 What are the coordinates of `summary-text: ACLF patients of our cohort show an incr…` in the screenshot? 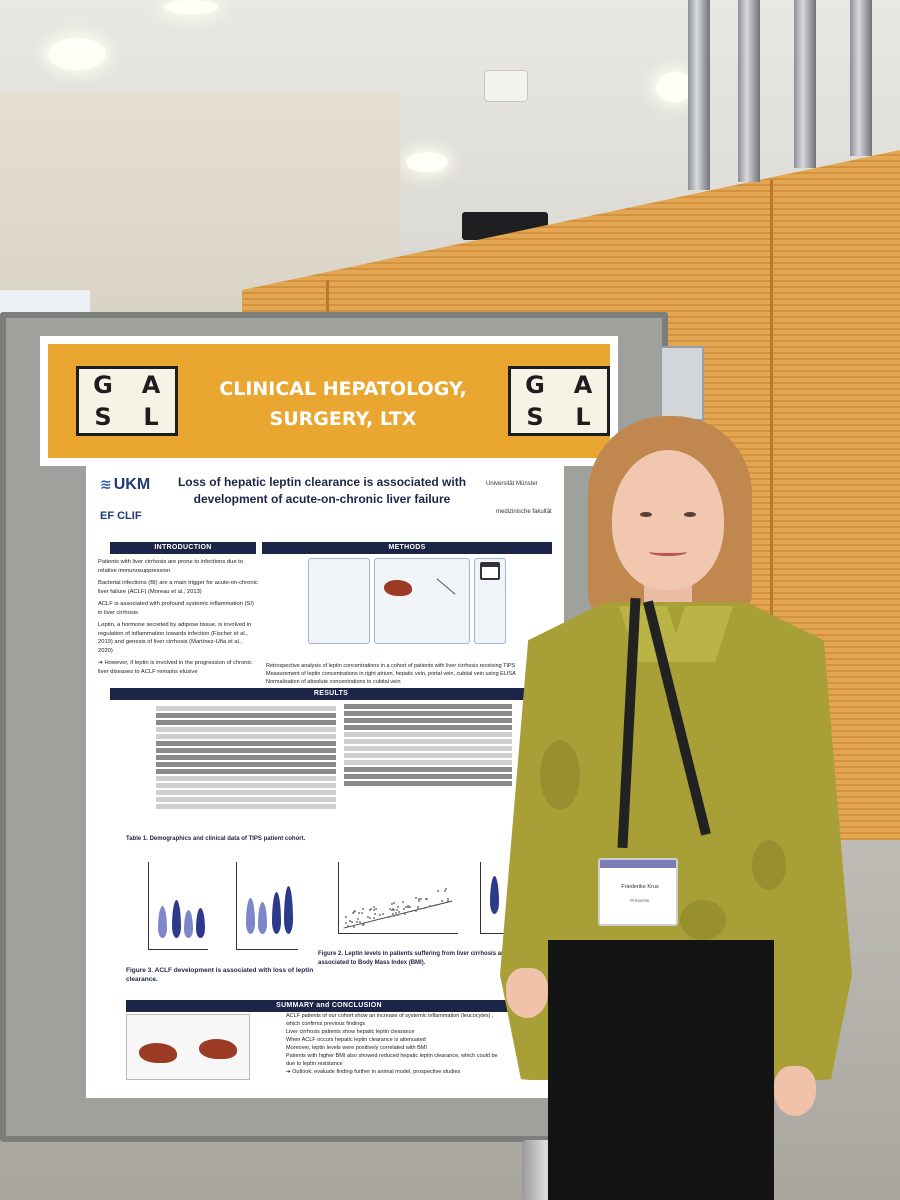 It's located at (392, 1044).